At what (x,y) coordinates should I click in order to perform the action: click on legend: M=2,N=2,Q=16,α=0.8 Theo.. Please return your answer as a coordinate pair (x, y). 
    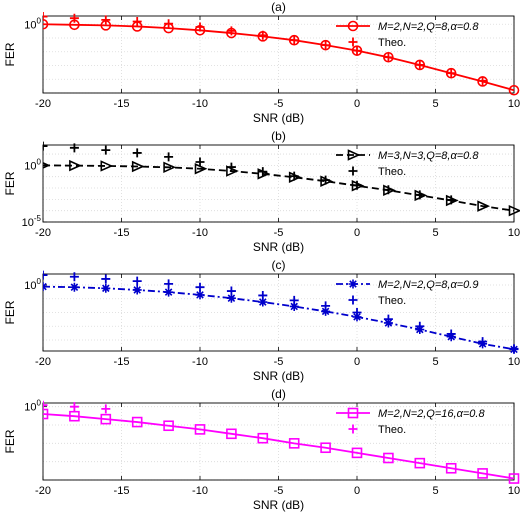
    Looking at the image, I should click on (410, 421).